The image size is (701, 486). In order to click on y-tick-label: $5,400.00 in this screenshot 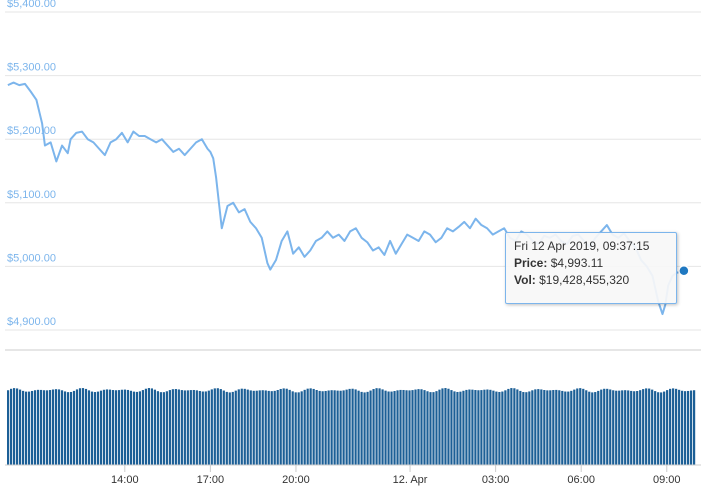, I will do `click(31, 5)`.